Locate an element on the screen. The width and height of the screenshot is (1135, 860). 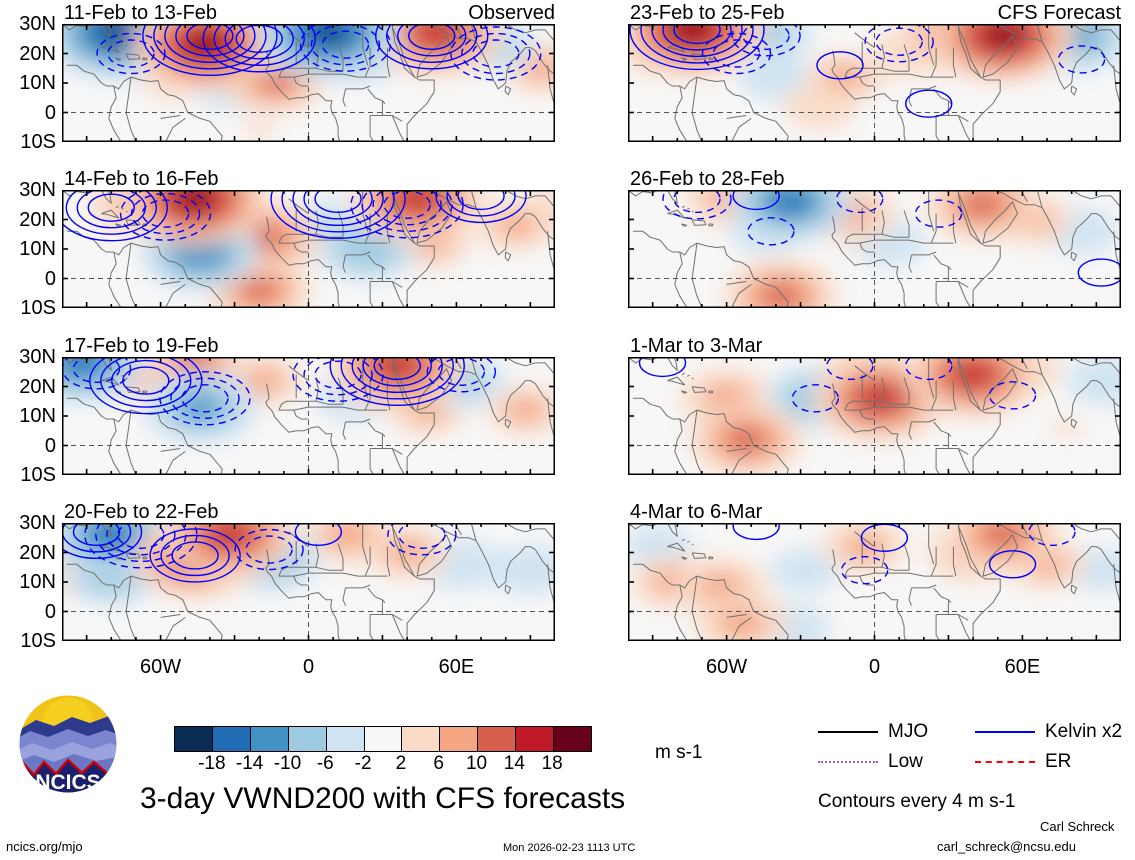
panel-title: 20-Feb to 22-Feb is located at coordinates (141, 512).